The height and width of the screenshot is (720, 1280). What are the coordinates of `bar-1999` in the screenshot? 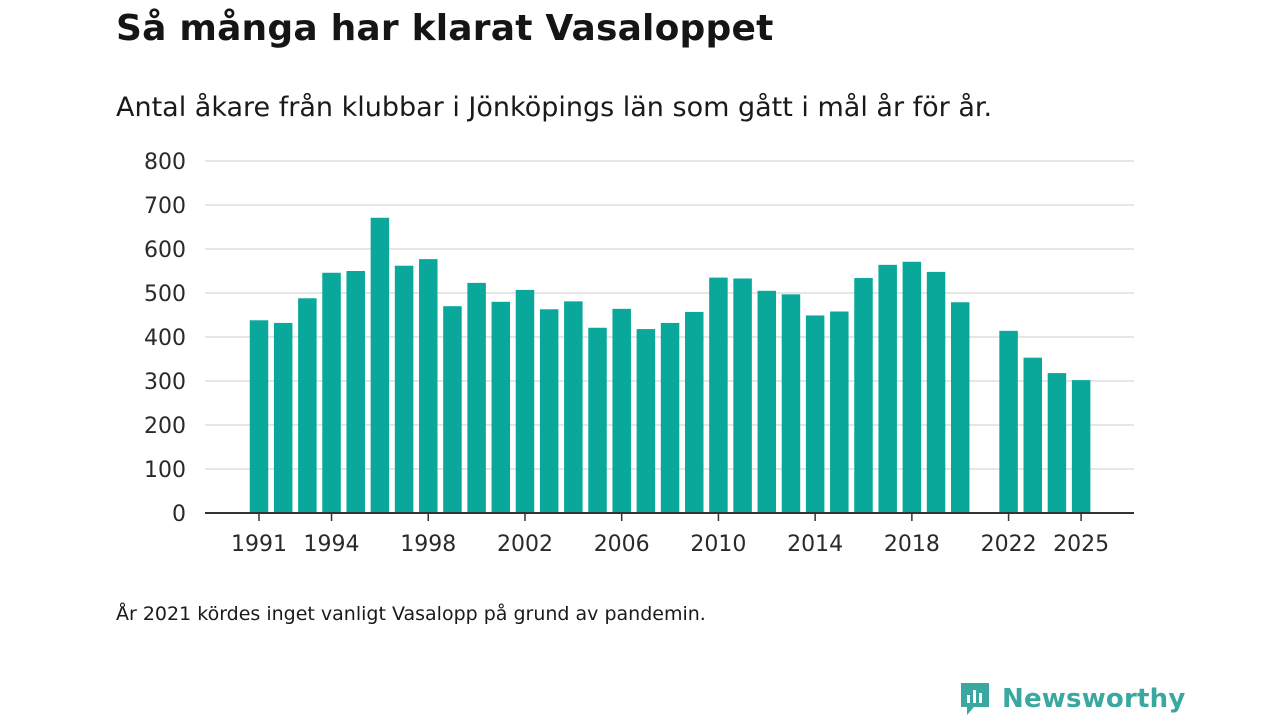 It's located at (452, 409).